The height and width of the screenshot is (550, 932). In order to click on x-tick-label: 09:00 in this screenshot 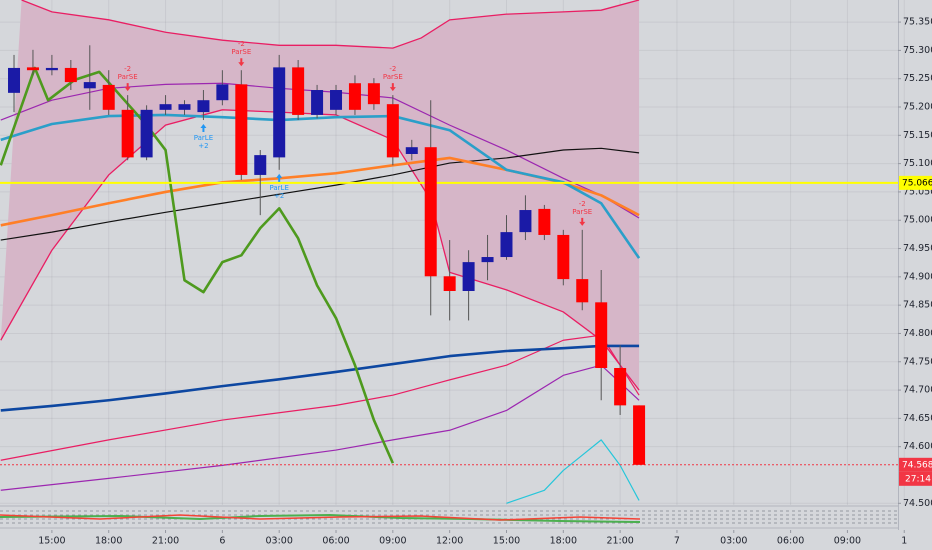, I will do `click(847, 541)`.